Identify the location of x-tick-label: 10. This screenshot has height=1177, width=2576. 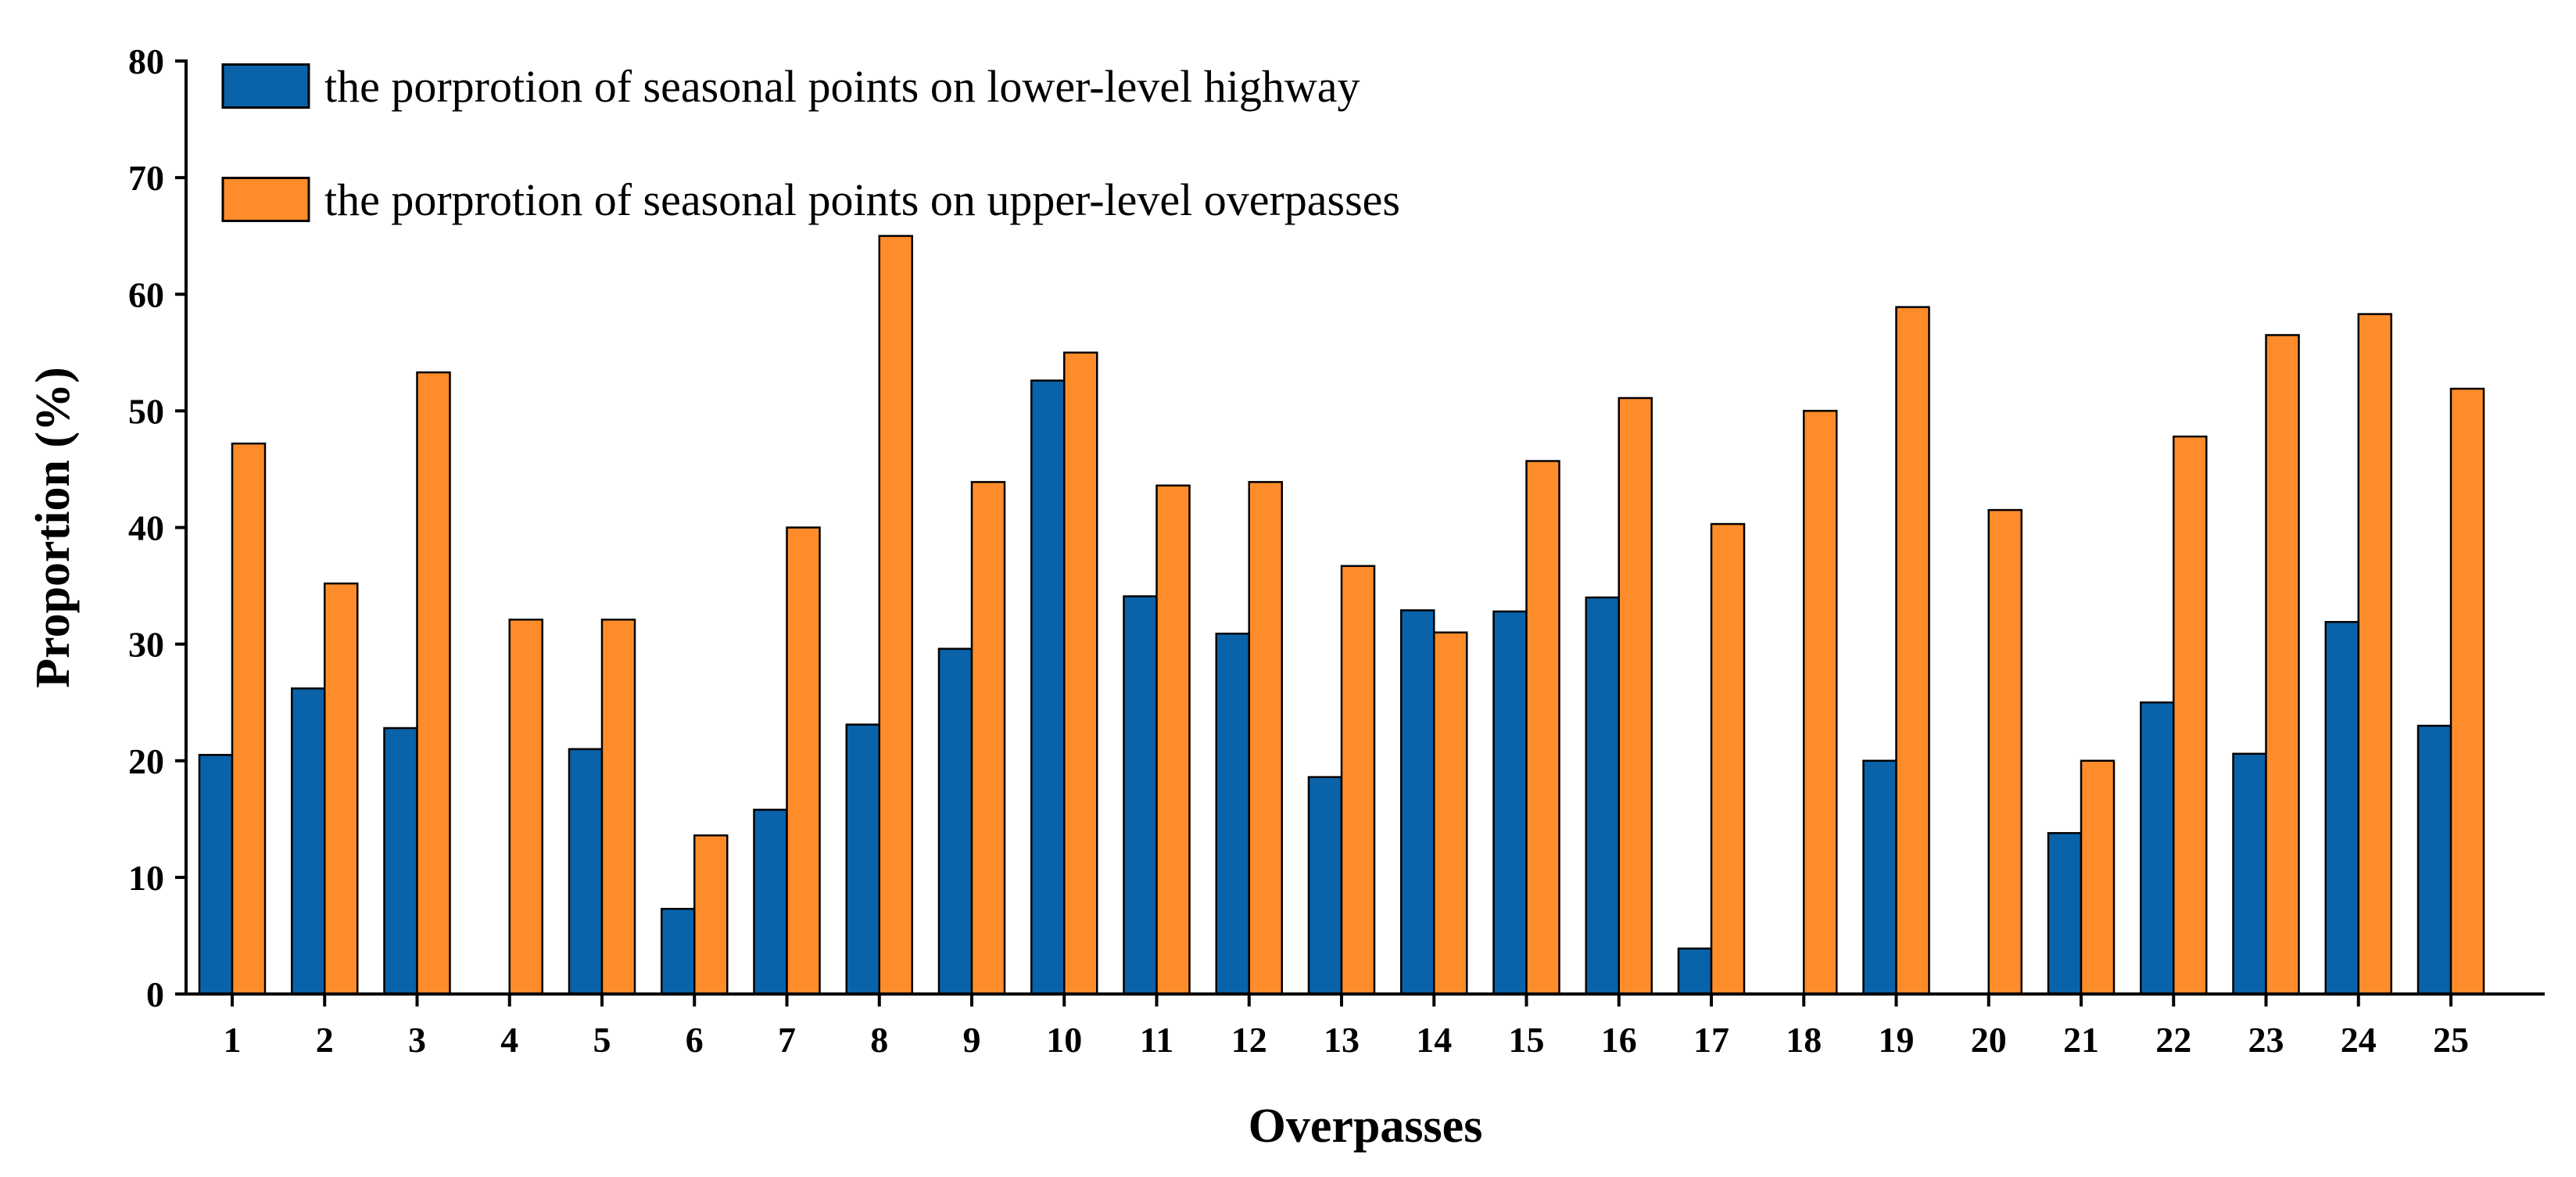
(1064, 1040).